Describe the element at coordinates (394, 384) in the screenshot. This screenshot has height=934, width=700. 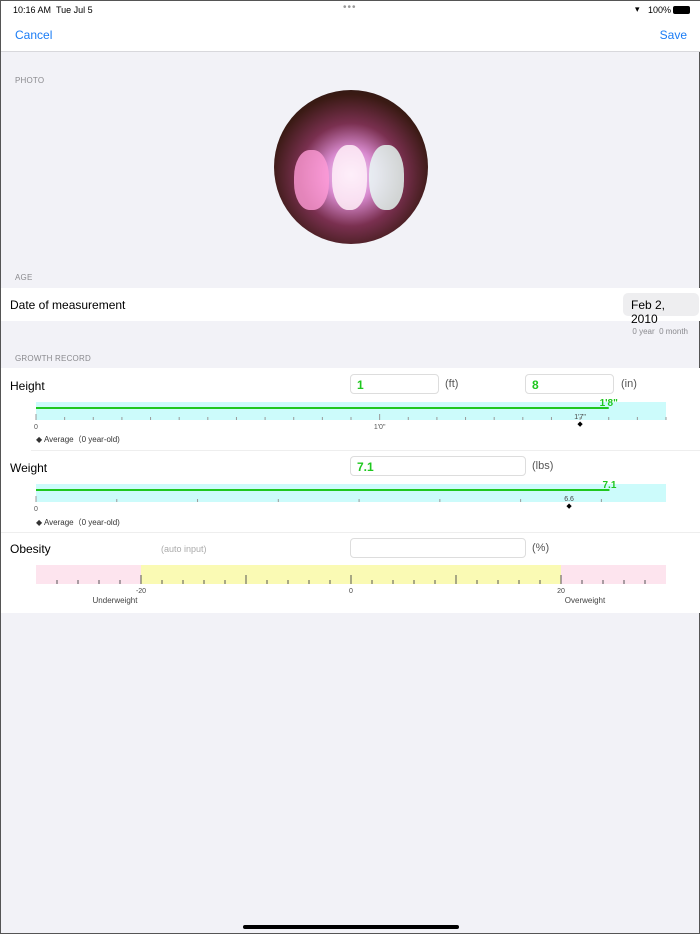
I see `height-ft-input: 1` at that location.